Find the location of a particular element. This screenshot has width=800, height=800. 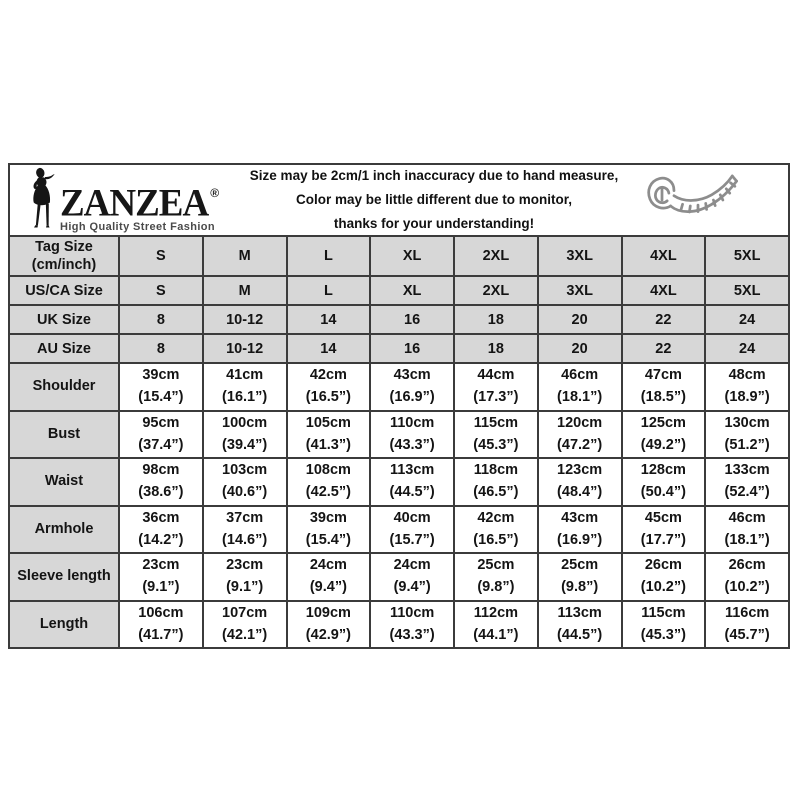

logo-text: ZANZEA ® High Quality Street Fashion is located at coordinates (140, 207).